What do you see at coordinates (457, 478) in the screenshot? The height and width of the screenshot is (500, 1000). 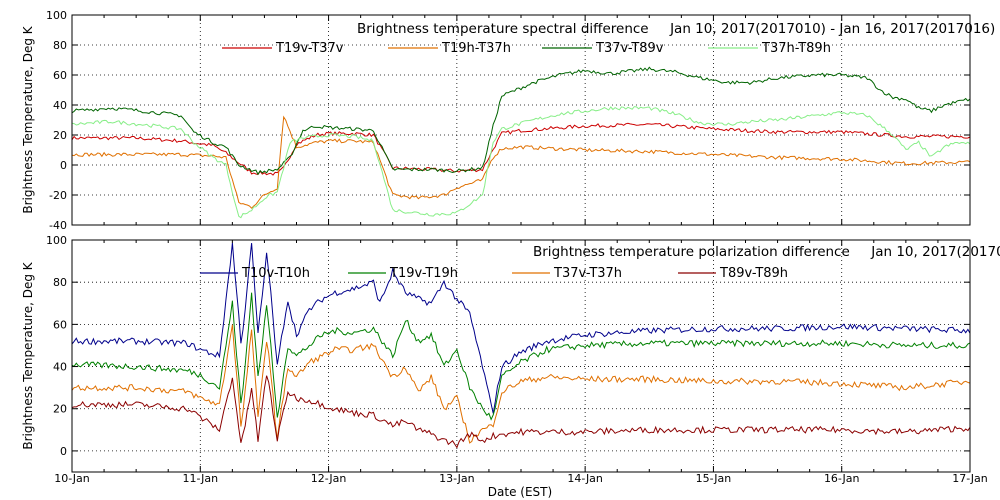 I see `x-tick-label: 13-Jan` at bounding box center [457, 478].